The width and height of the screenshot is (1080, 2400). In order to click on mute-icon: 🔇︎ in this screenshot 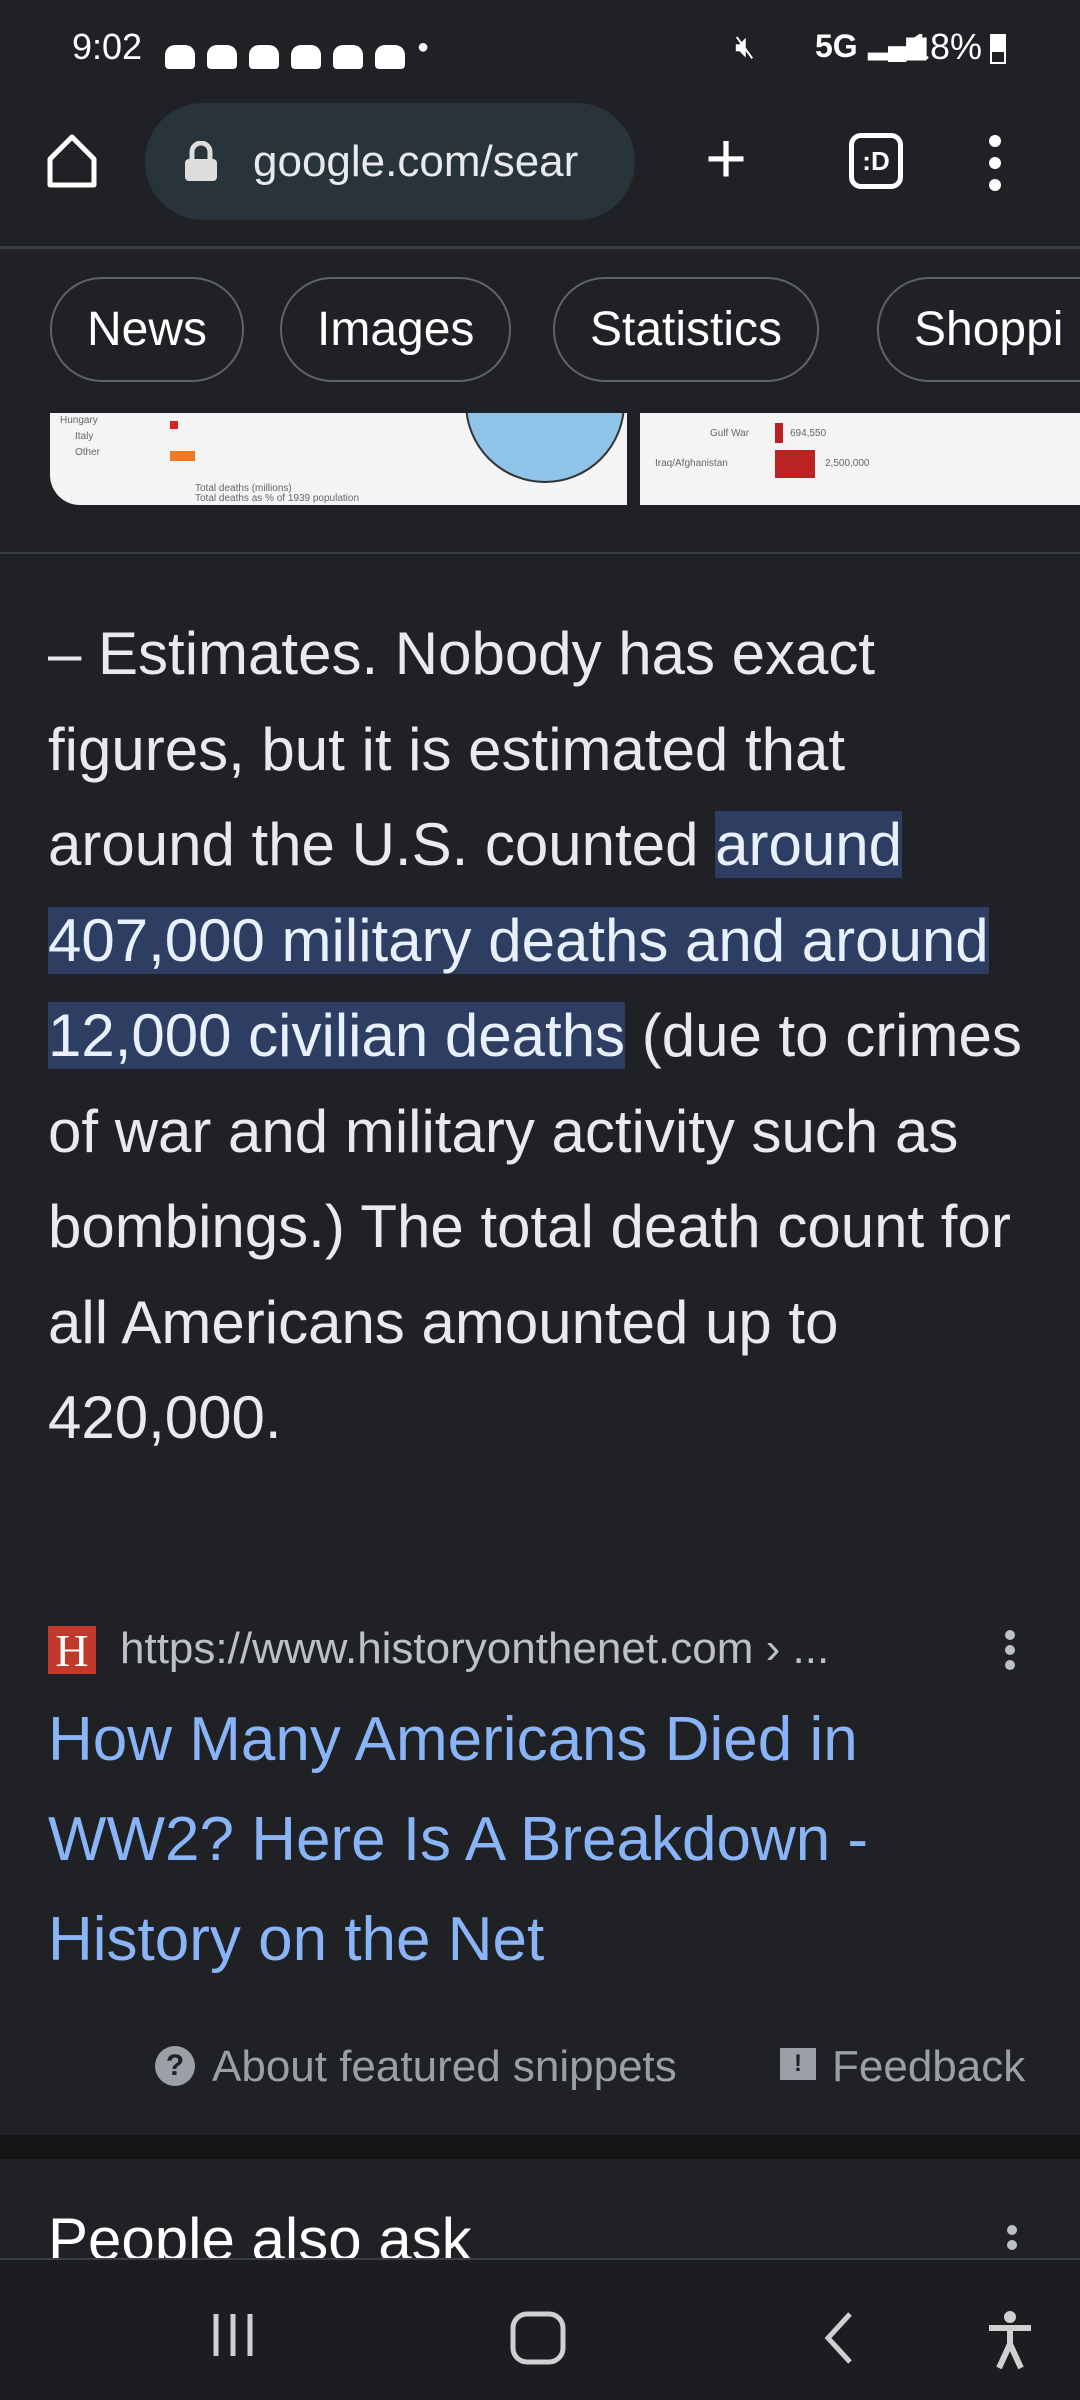, I will do `click(745, 46)`.